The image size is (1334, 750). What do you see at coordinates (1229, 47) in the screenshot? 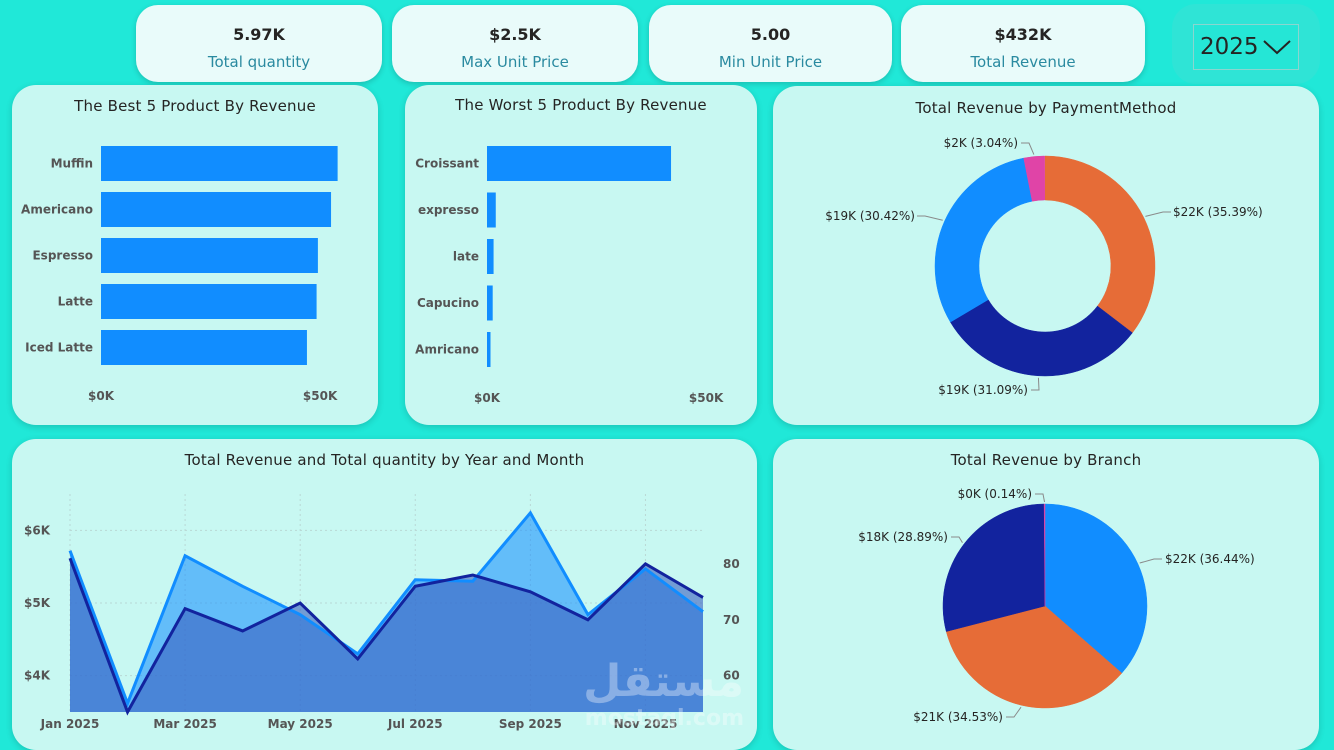
I see `year-slicer-value: 2025` at bounding box center [1229, 47].